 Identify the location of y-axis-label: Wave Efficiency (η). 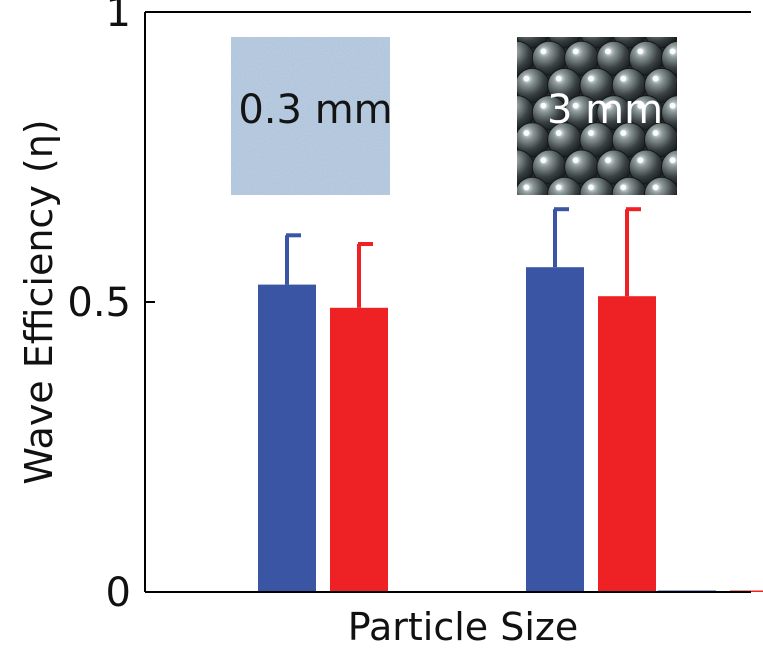
(39, 301).